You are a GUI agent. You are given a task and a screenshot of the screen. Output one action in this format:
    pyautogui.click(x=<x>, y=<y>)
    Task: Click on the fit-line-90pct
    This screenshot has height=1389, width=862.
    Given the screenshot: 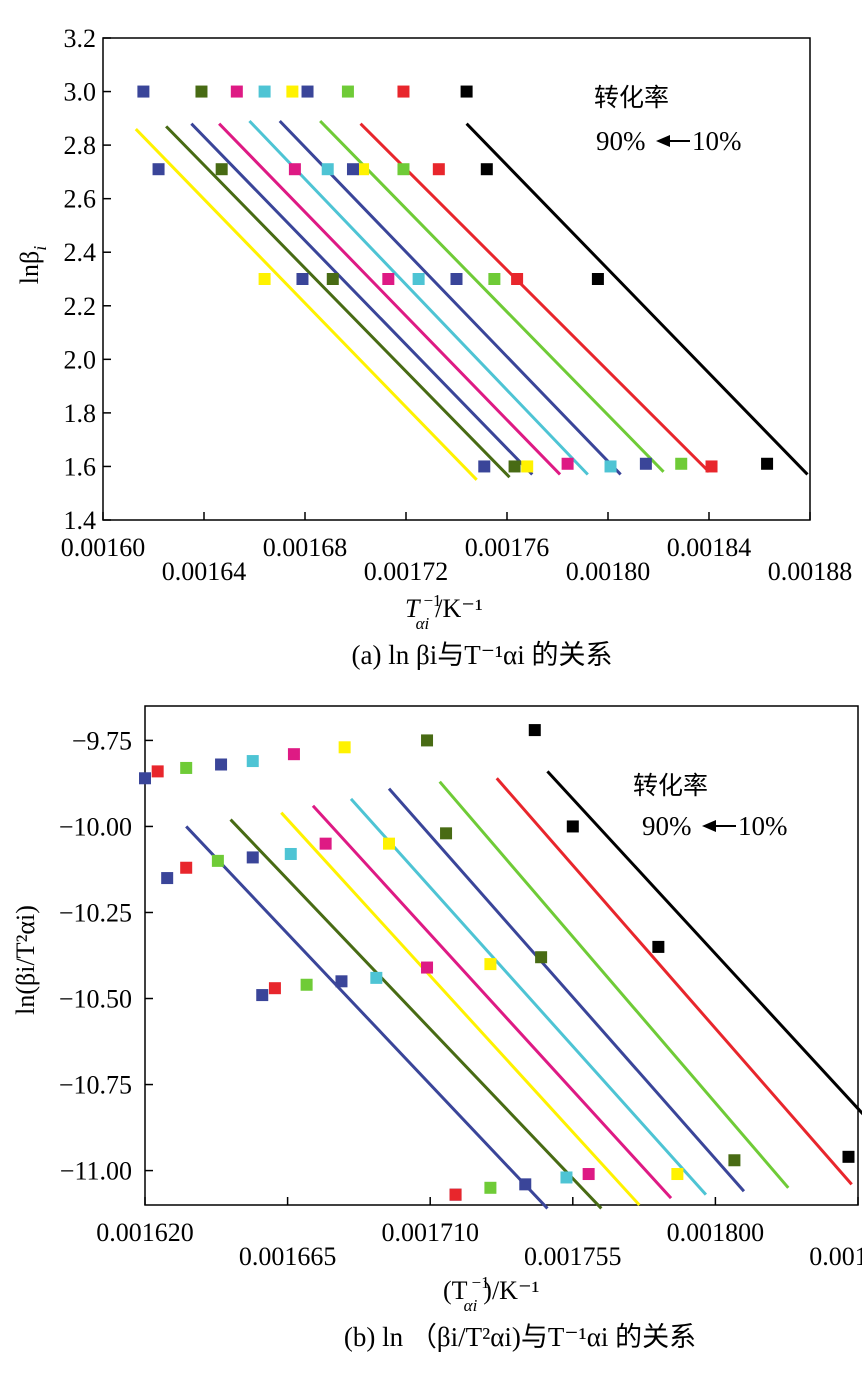 What is the action you would take?
    pyautogui.click(x=460, y=1009)
    